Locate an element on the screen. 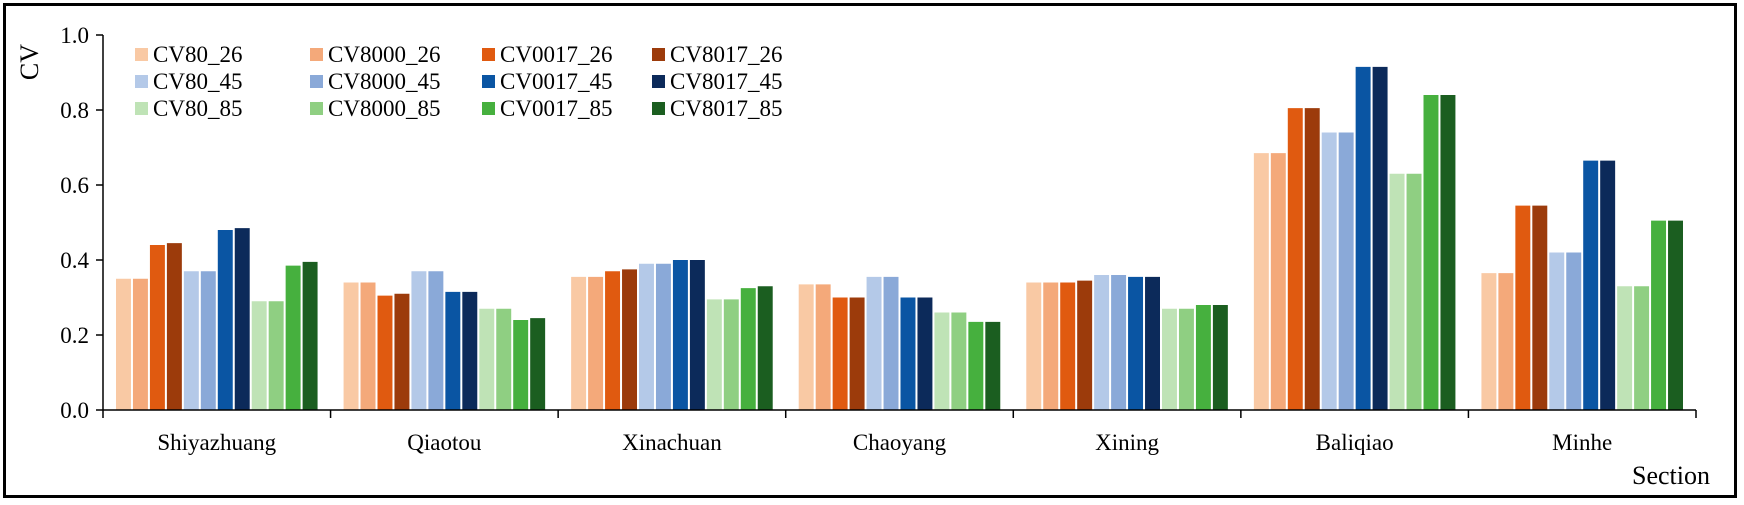  legend-item: CV8000_26 is located at coordinates (375, 54).